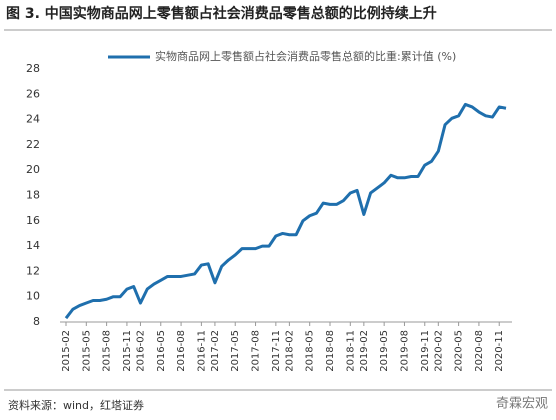  What do you see at coordinates (33, 68) in the screenshot?
I see `y-tick-label: 28` at bounding box center [33, 68].